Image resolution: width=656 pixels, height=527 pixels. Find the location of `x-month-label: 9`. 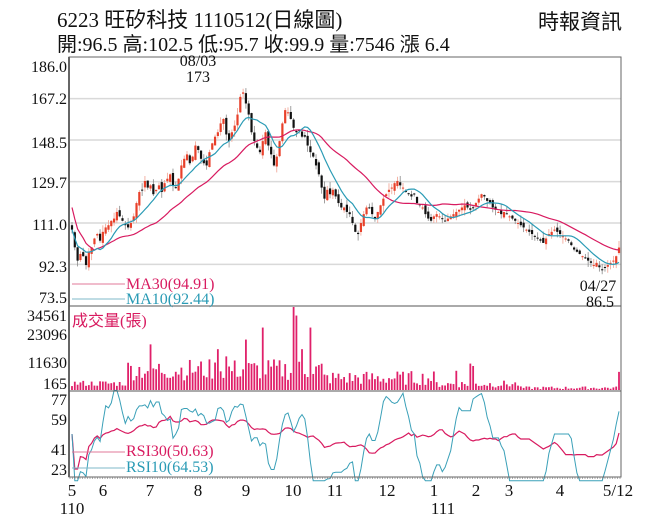

x-month-label: 9 is located at coordinates (246, 490).